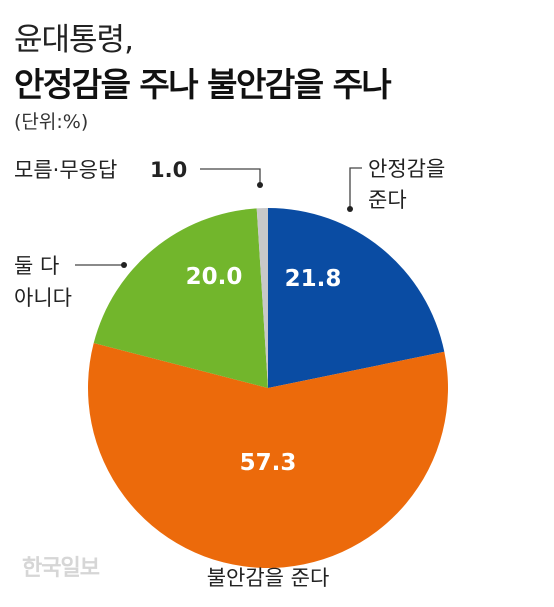  I want to click on title-line2: 안정감을 주나 불안감을 주나, so click(203, 84).